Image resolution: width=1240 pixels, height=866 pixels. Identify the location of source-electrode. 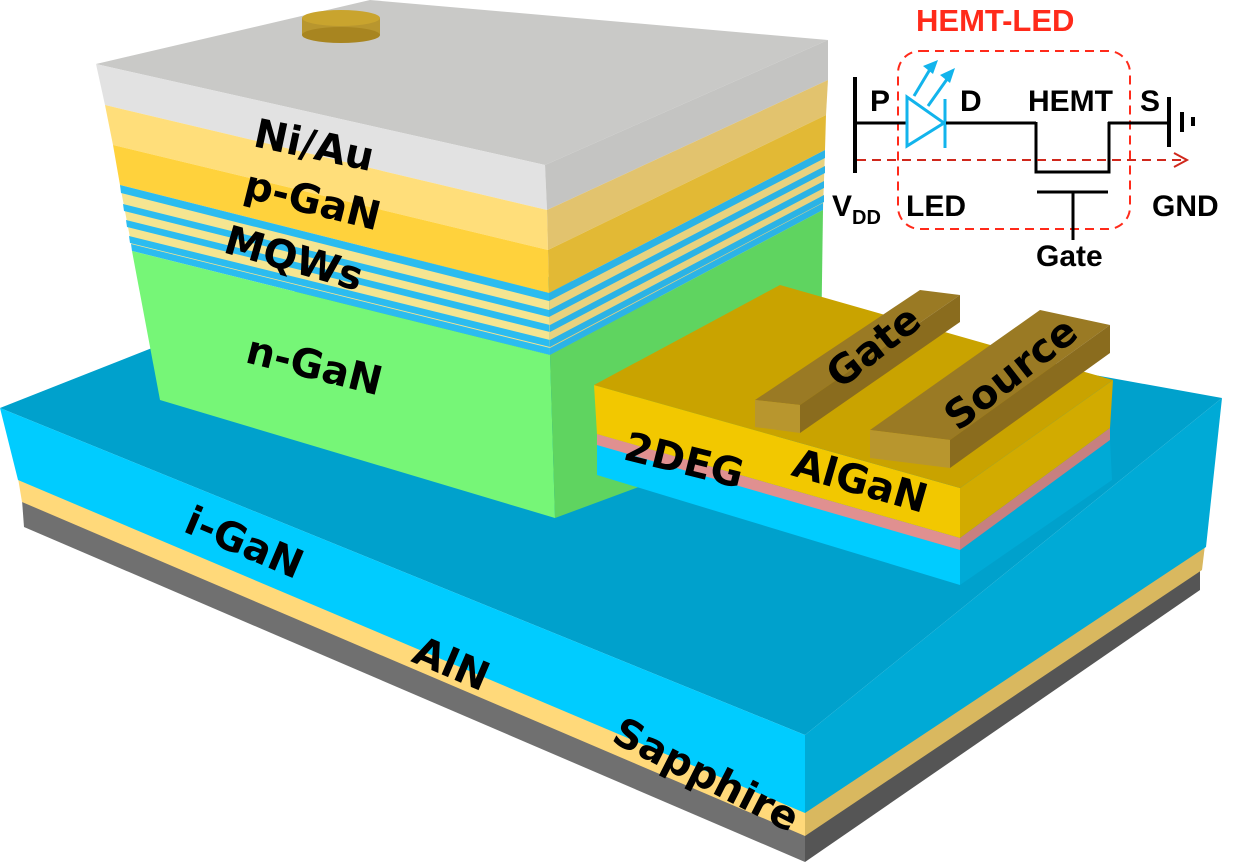
(990, 389).